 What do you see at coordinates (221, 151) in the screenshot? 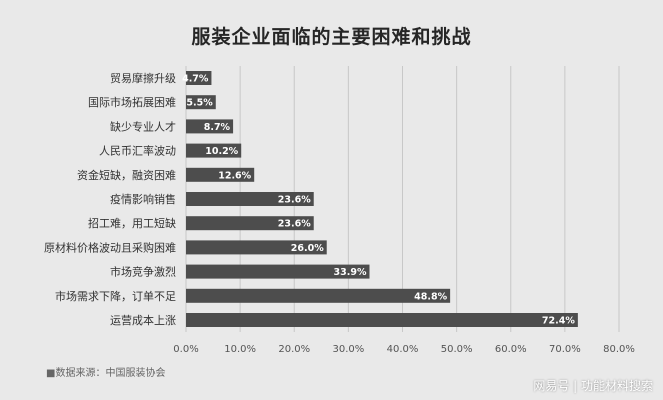
I see `bar-value-label: 10.2%` at bounding box center [221, 151].